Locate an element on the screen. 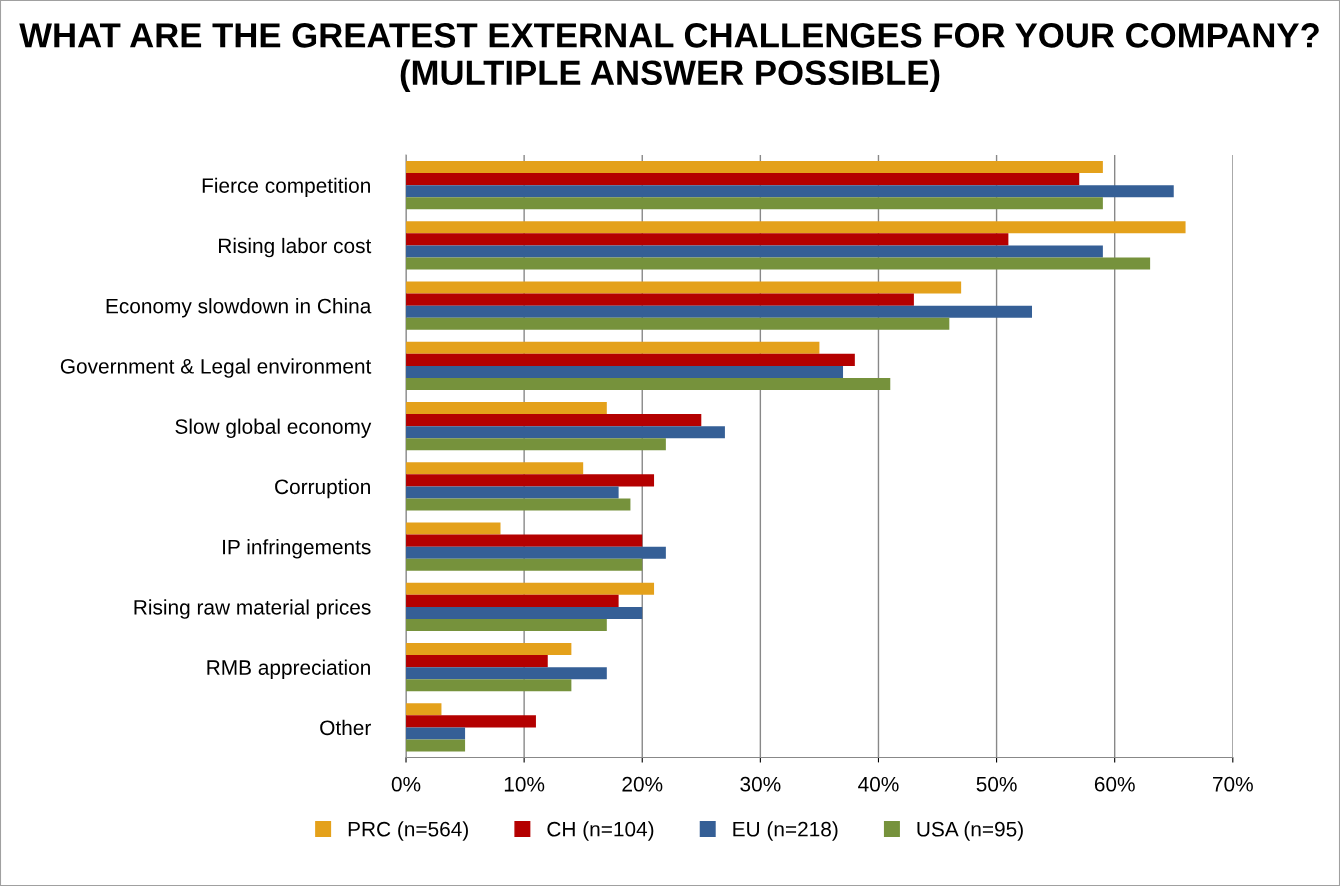  x-tick-label: 50% is located at coordinates (996, 784).